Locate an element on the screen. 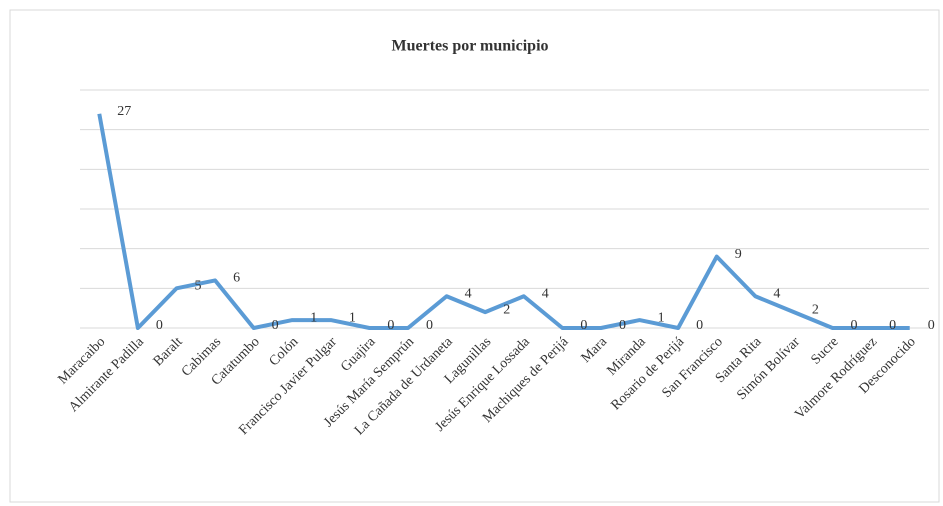  data-label: 27 is located at coordinates (124, 111).